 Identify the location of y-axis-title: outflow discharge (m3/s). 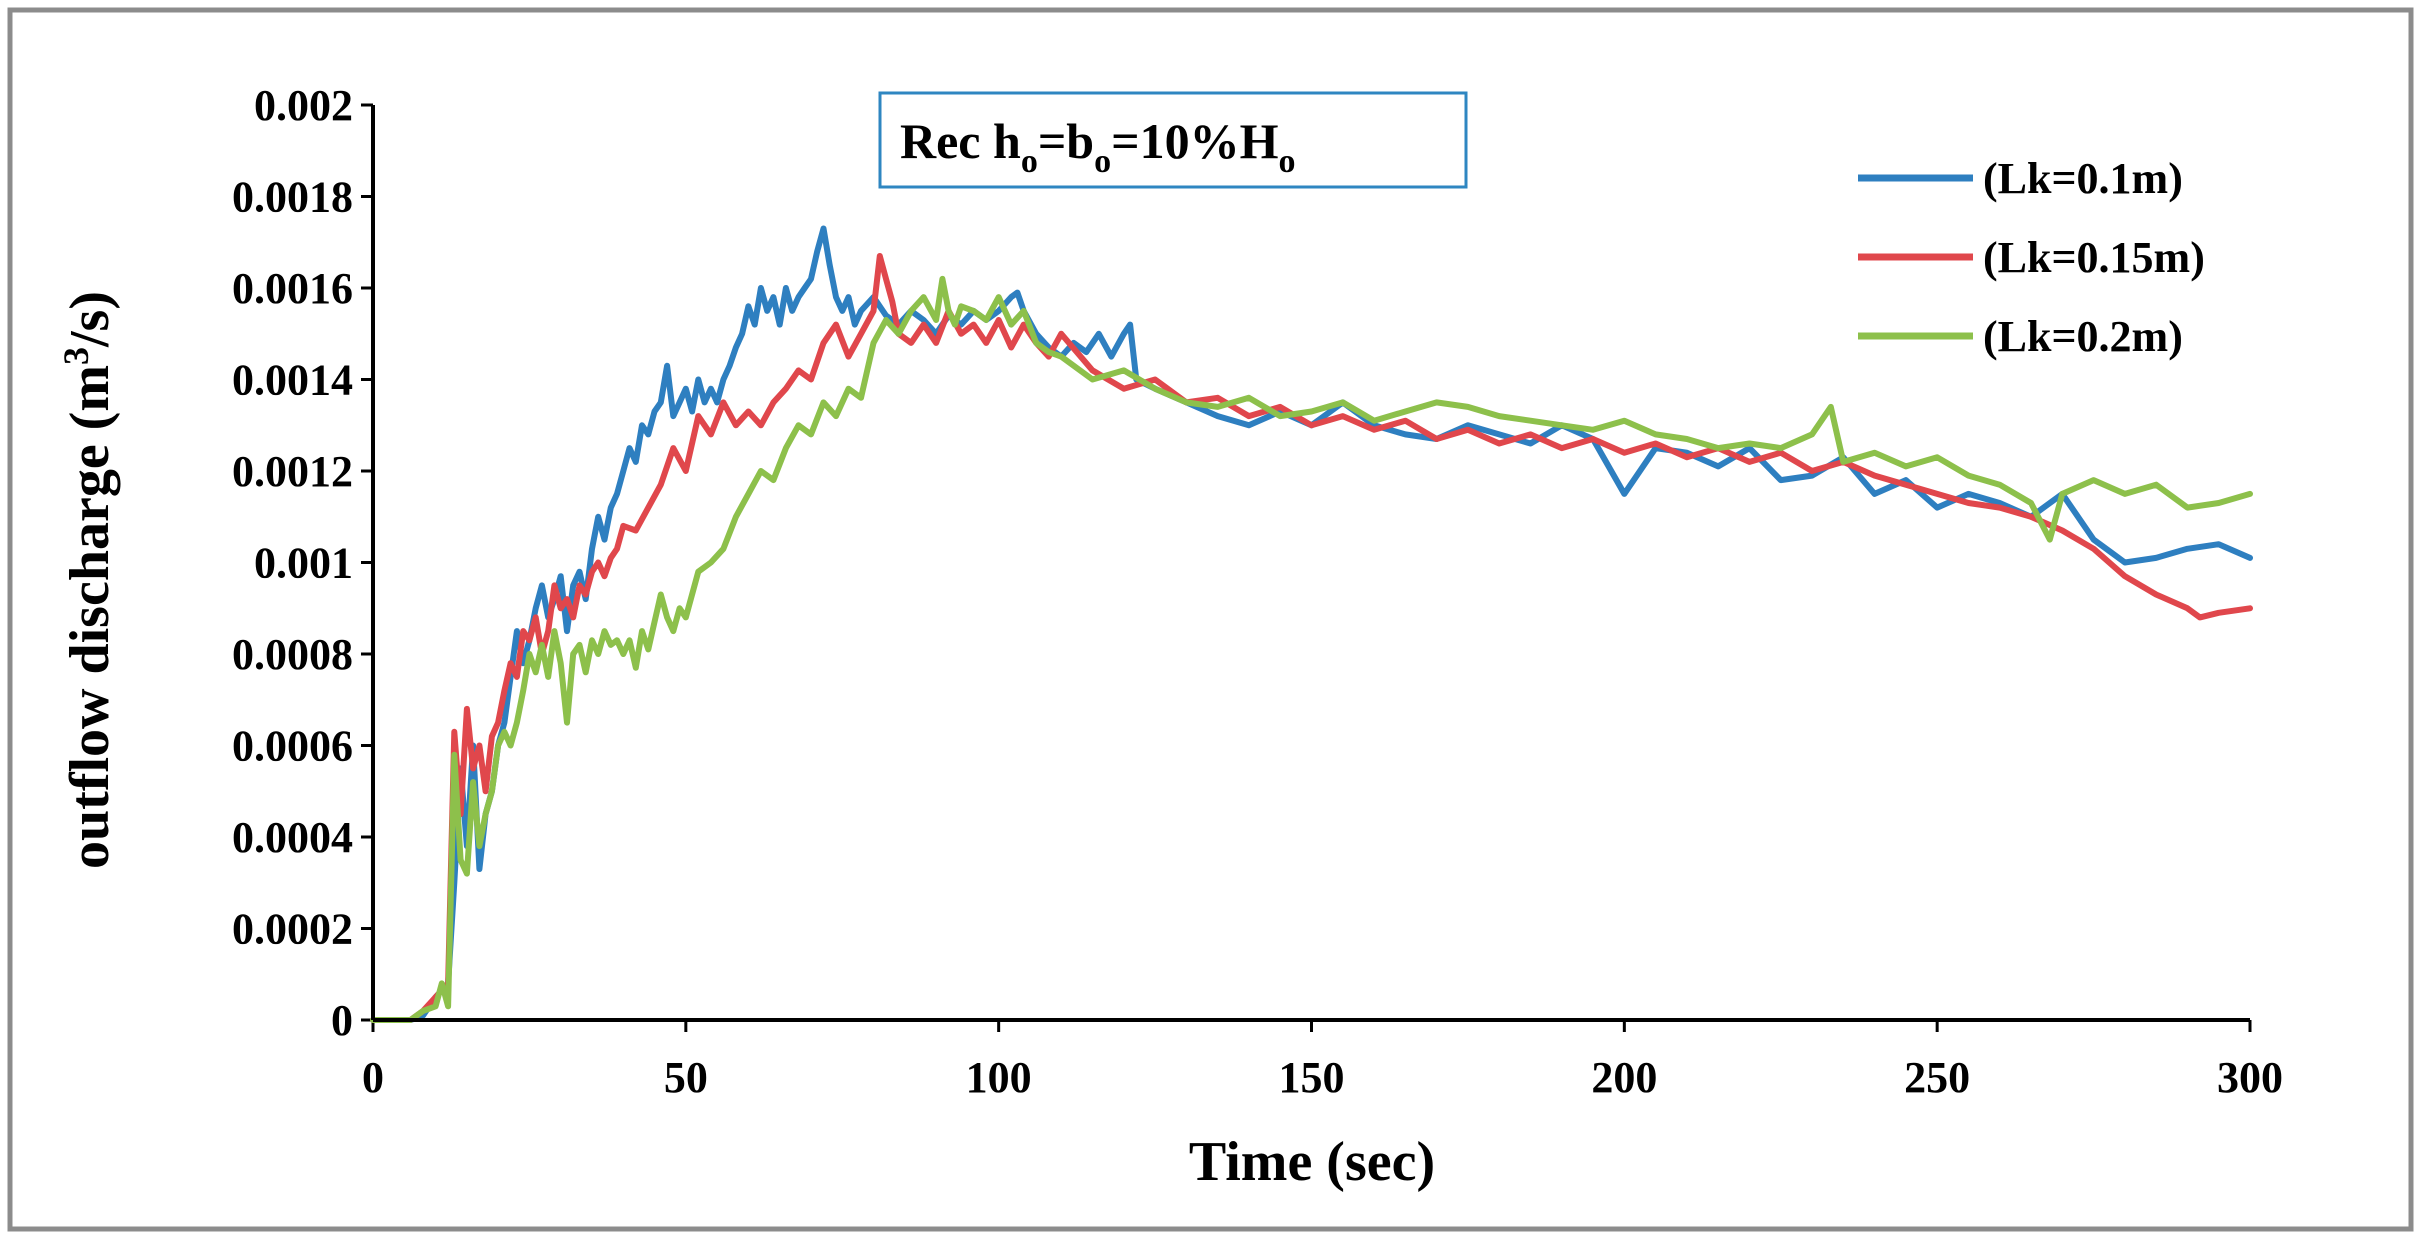
(88, 580).